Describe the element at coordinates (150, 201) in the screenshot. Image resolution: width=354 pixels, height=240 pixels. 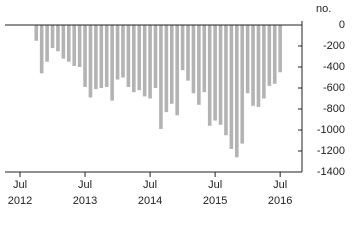
I see `x-tick-year: 2014` at that location.